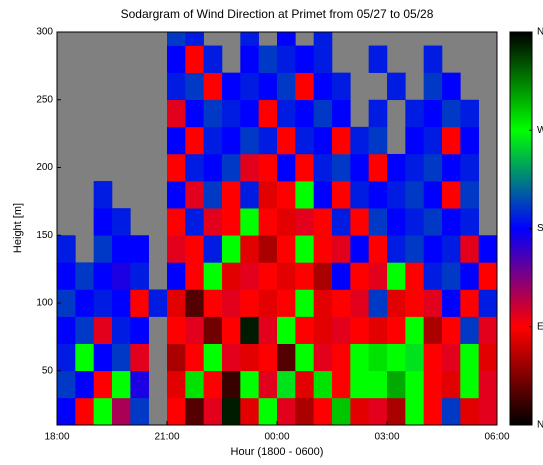  Describe the element at coordinates (540, 425) in the screenshot. I see `colorbar-tick-label: N` at that location.